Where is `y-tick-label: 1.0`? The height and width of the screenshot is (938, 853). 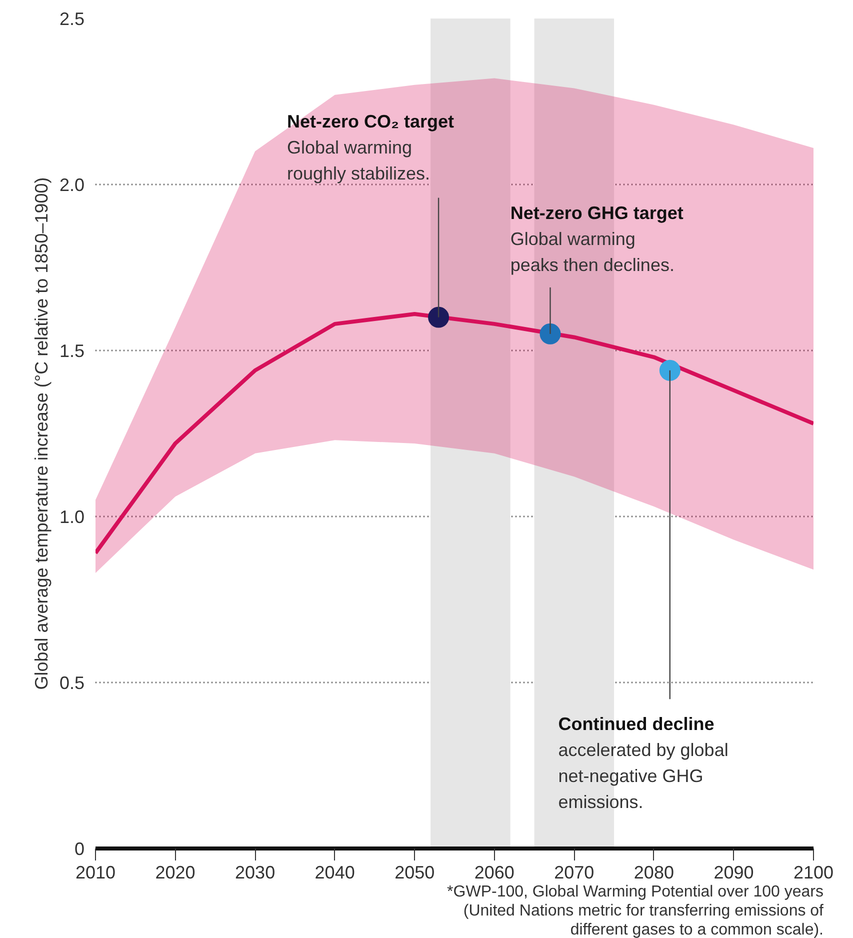
y-tick-label: 1.0 is located at coordinates (72, 517).